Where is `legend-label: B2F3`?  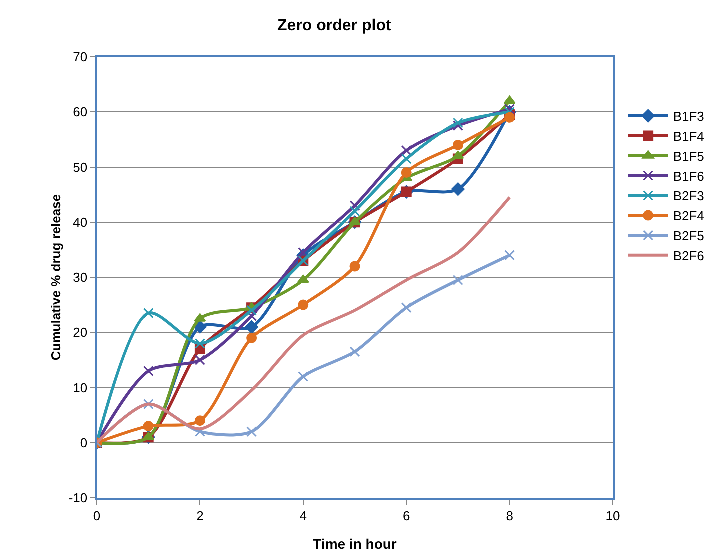
legend-label: B2F3 is located at coordinates (688, 196).